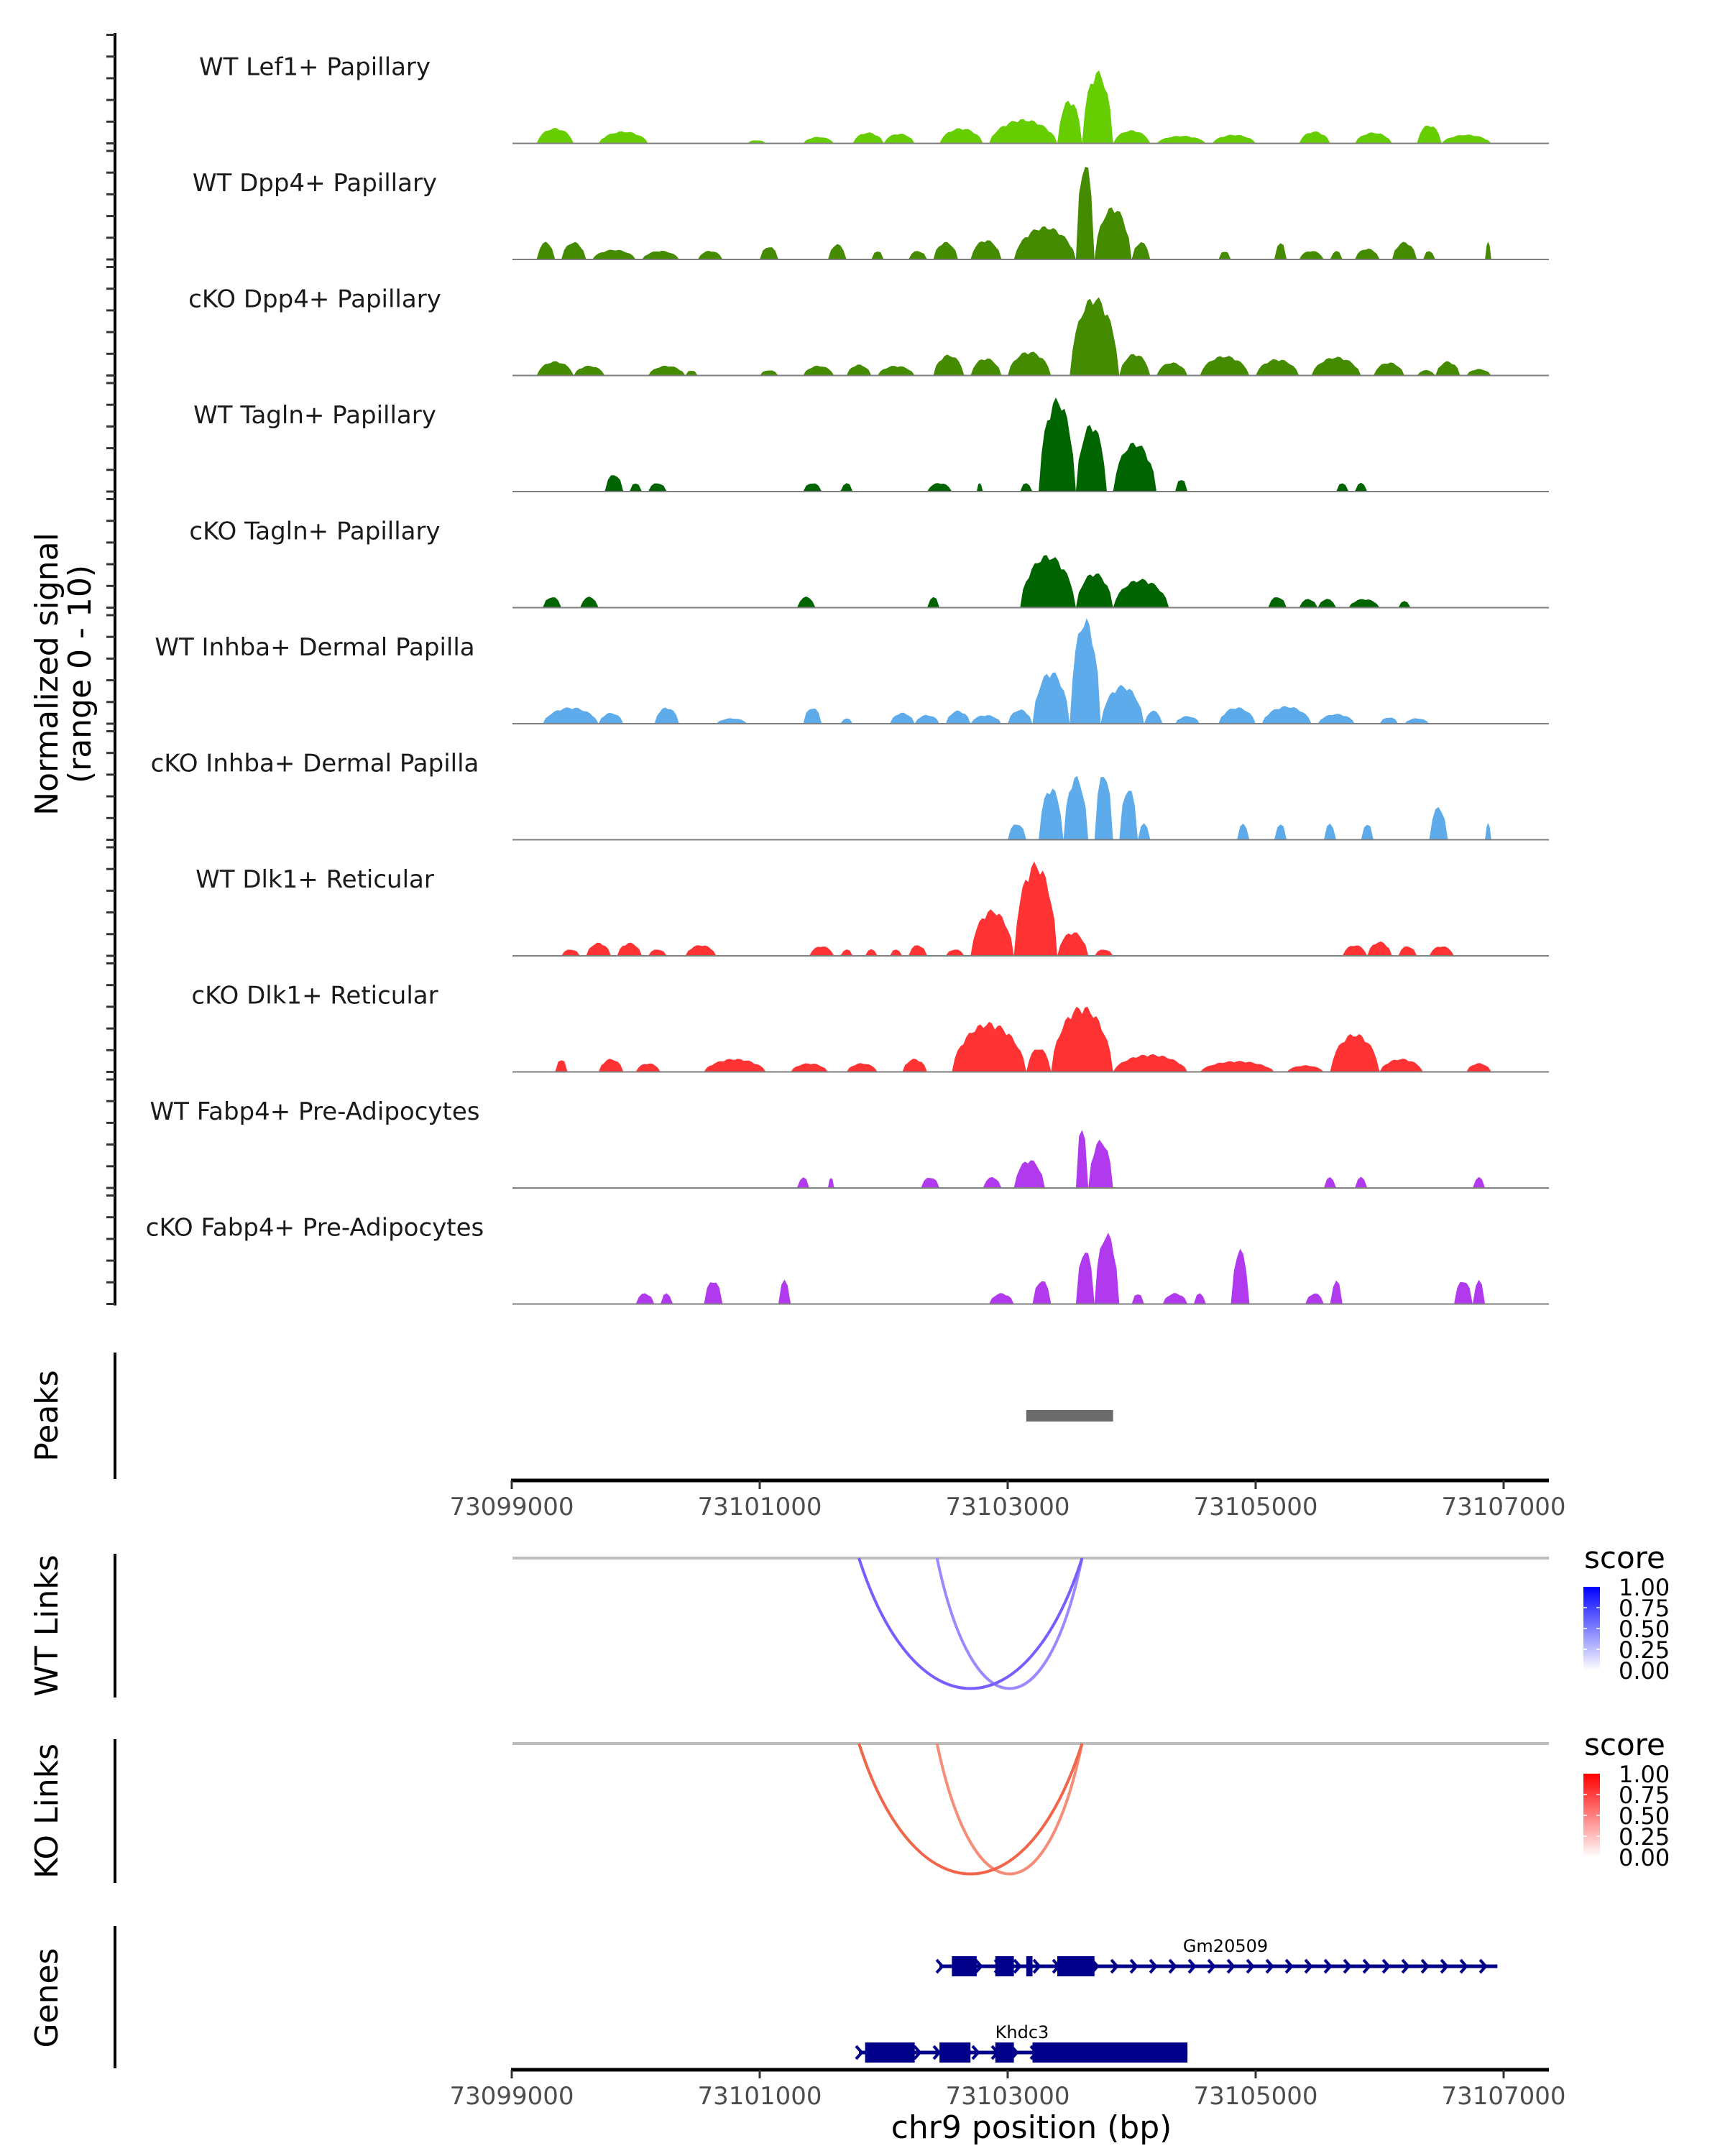 Image resolution: width=1725 pixels, height=2156 pixels. I want to click on legend-tick-label: 0.00, so click(1644, 1858).